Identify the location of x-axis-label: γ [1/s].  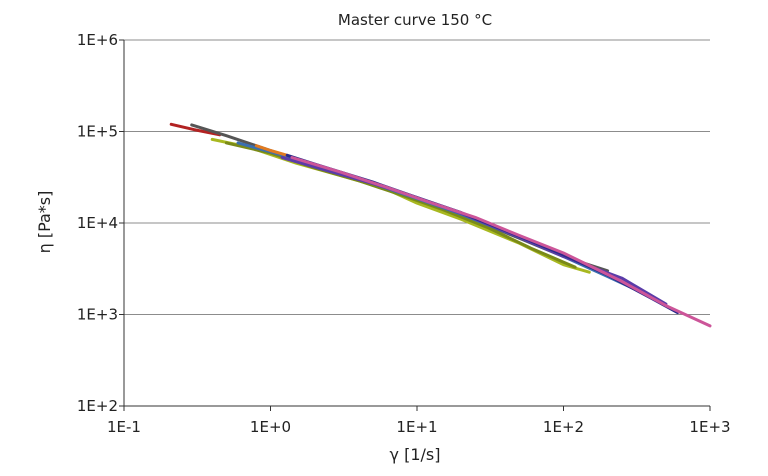
(415, 454).